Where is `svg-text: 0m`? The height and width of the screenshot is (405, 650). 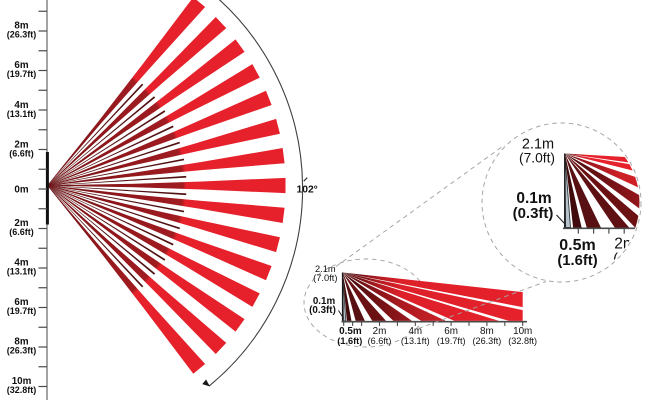 svg-text: 0m is located at coordinates (21, 189).